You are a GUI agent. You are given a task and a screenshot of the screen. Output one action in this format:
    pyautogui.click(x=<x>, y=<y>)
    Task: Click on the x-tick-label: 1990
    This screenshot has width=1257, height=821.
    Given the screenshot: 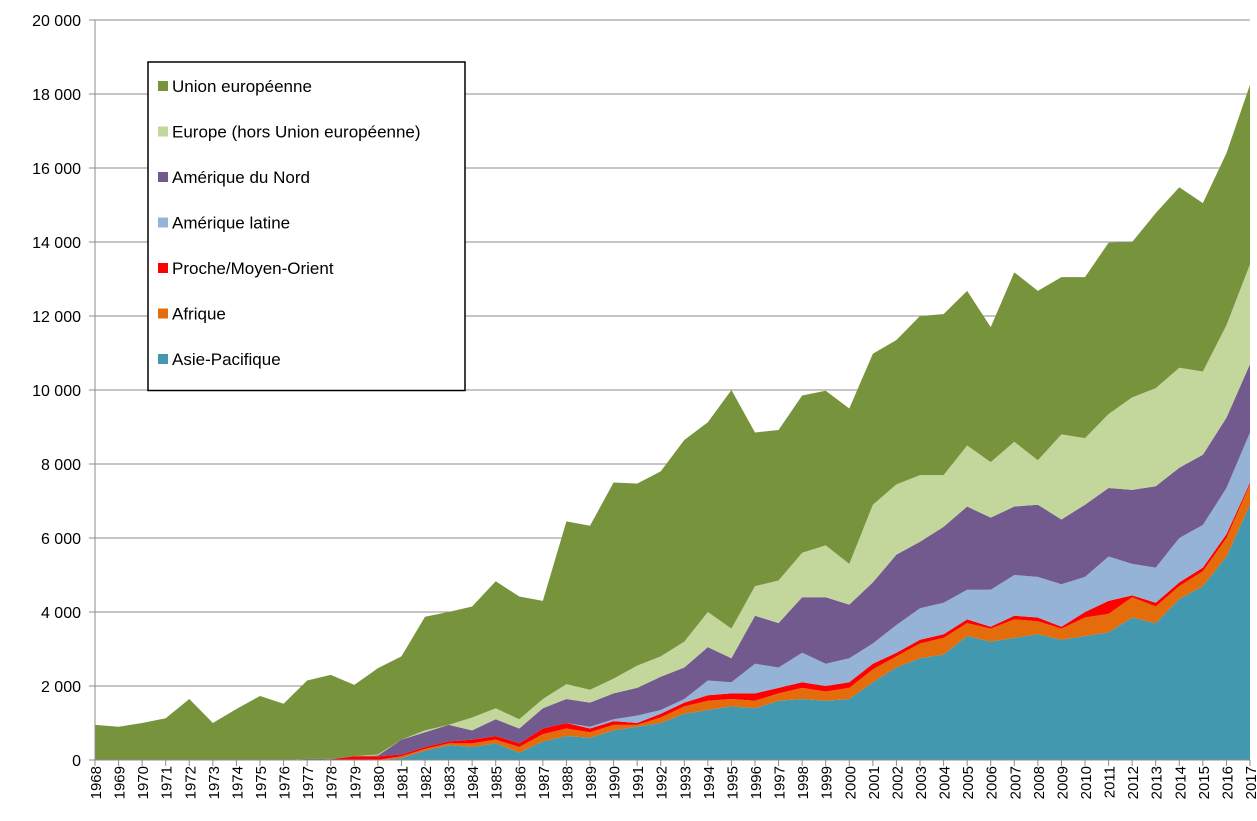 What is the action you would take?
    pyautogui.click(x=615, y=782)
    